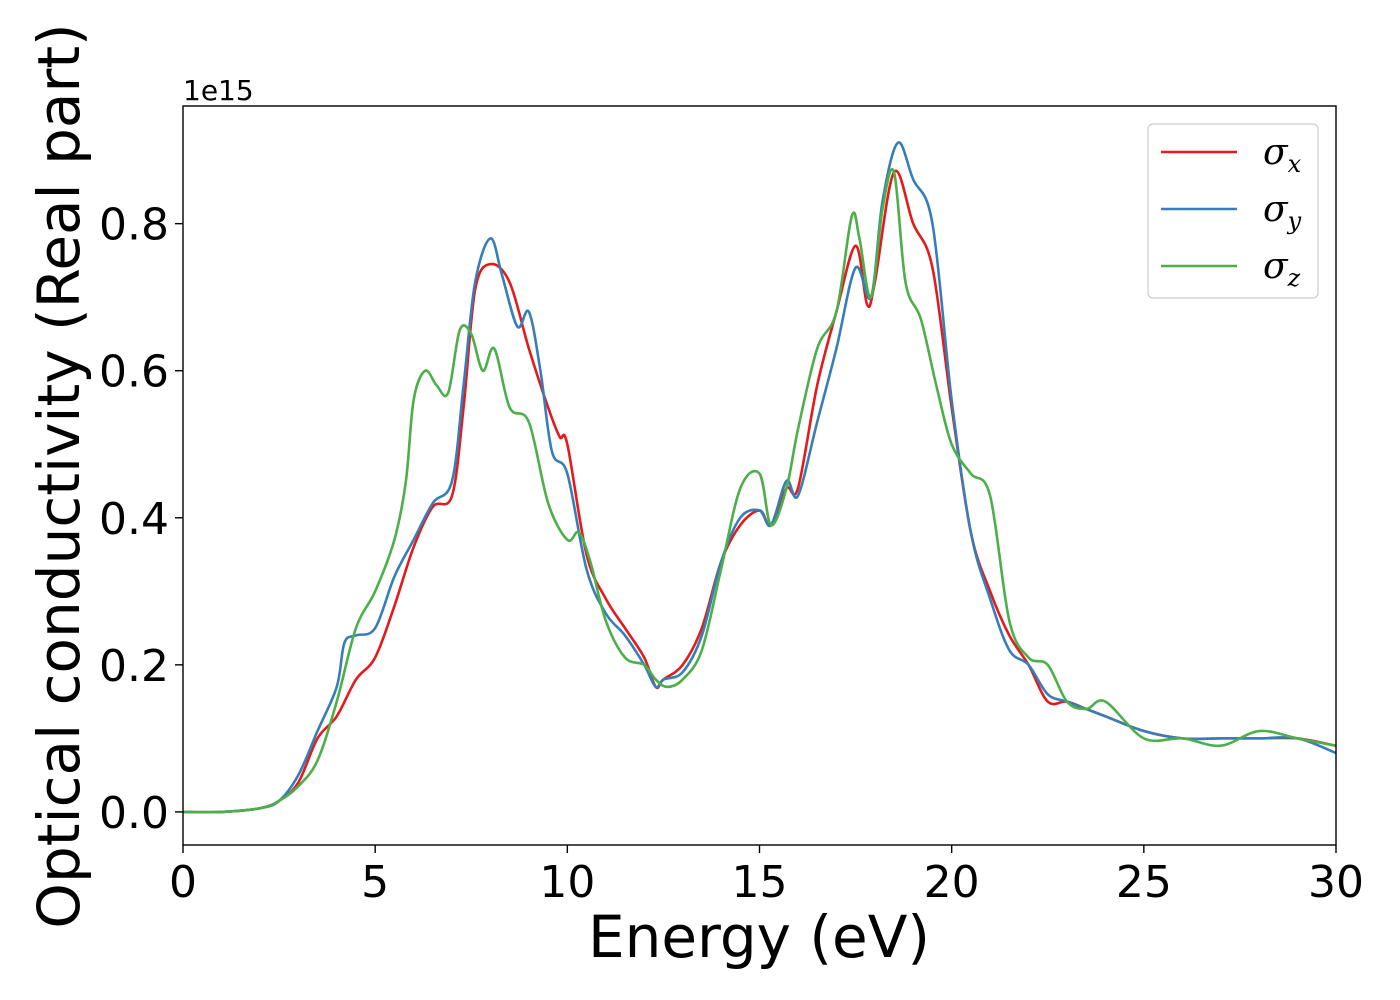  What do you see at coordinates (134, 813) in the screenshot?
I see `y-tick-label: 0.0` at bounding box center [134, 813].